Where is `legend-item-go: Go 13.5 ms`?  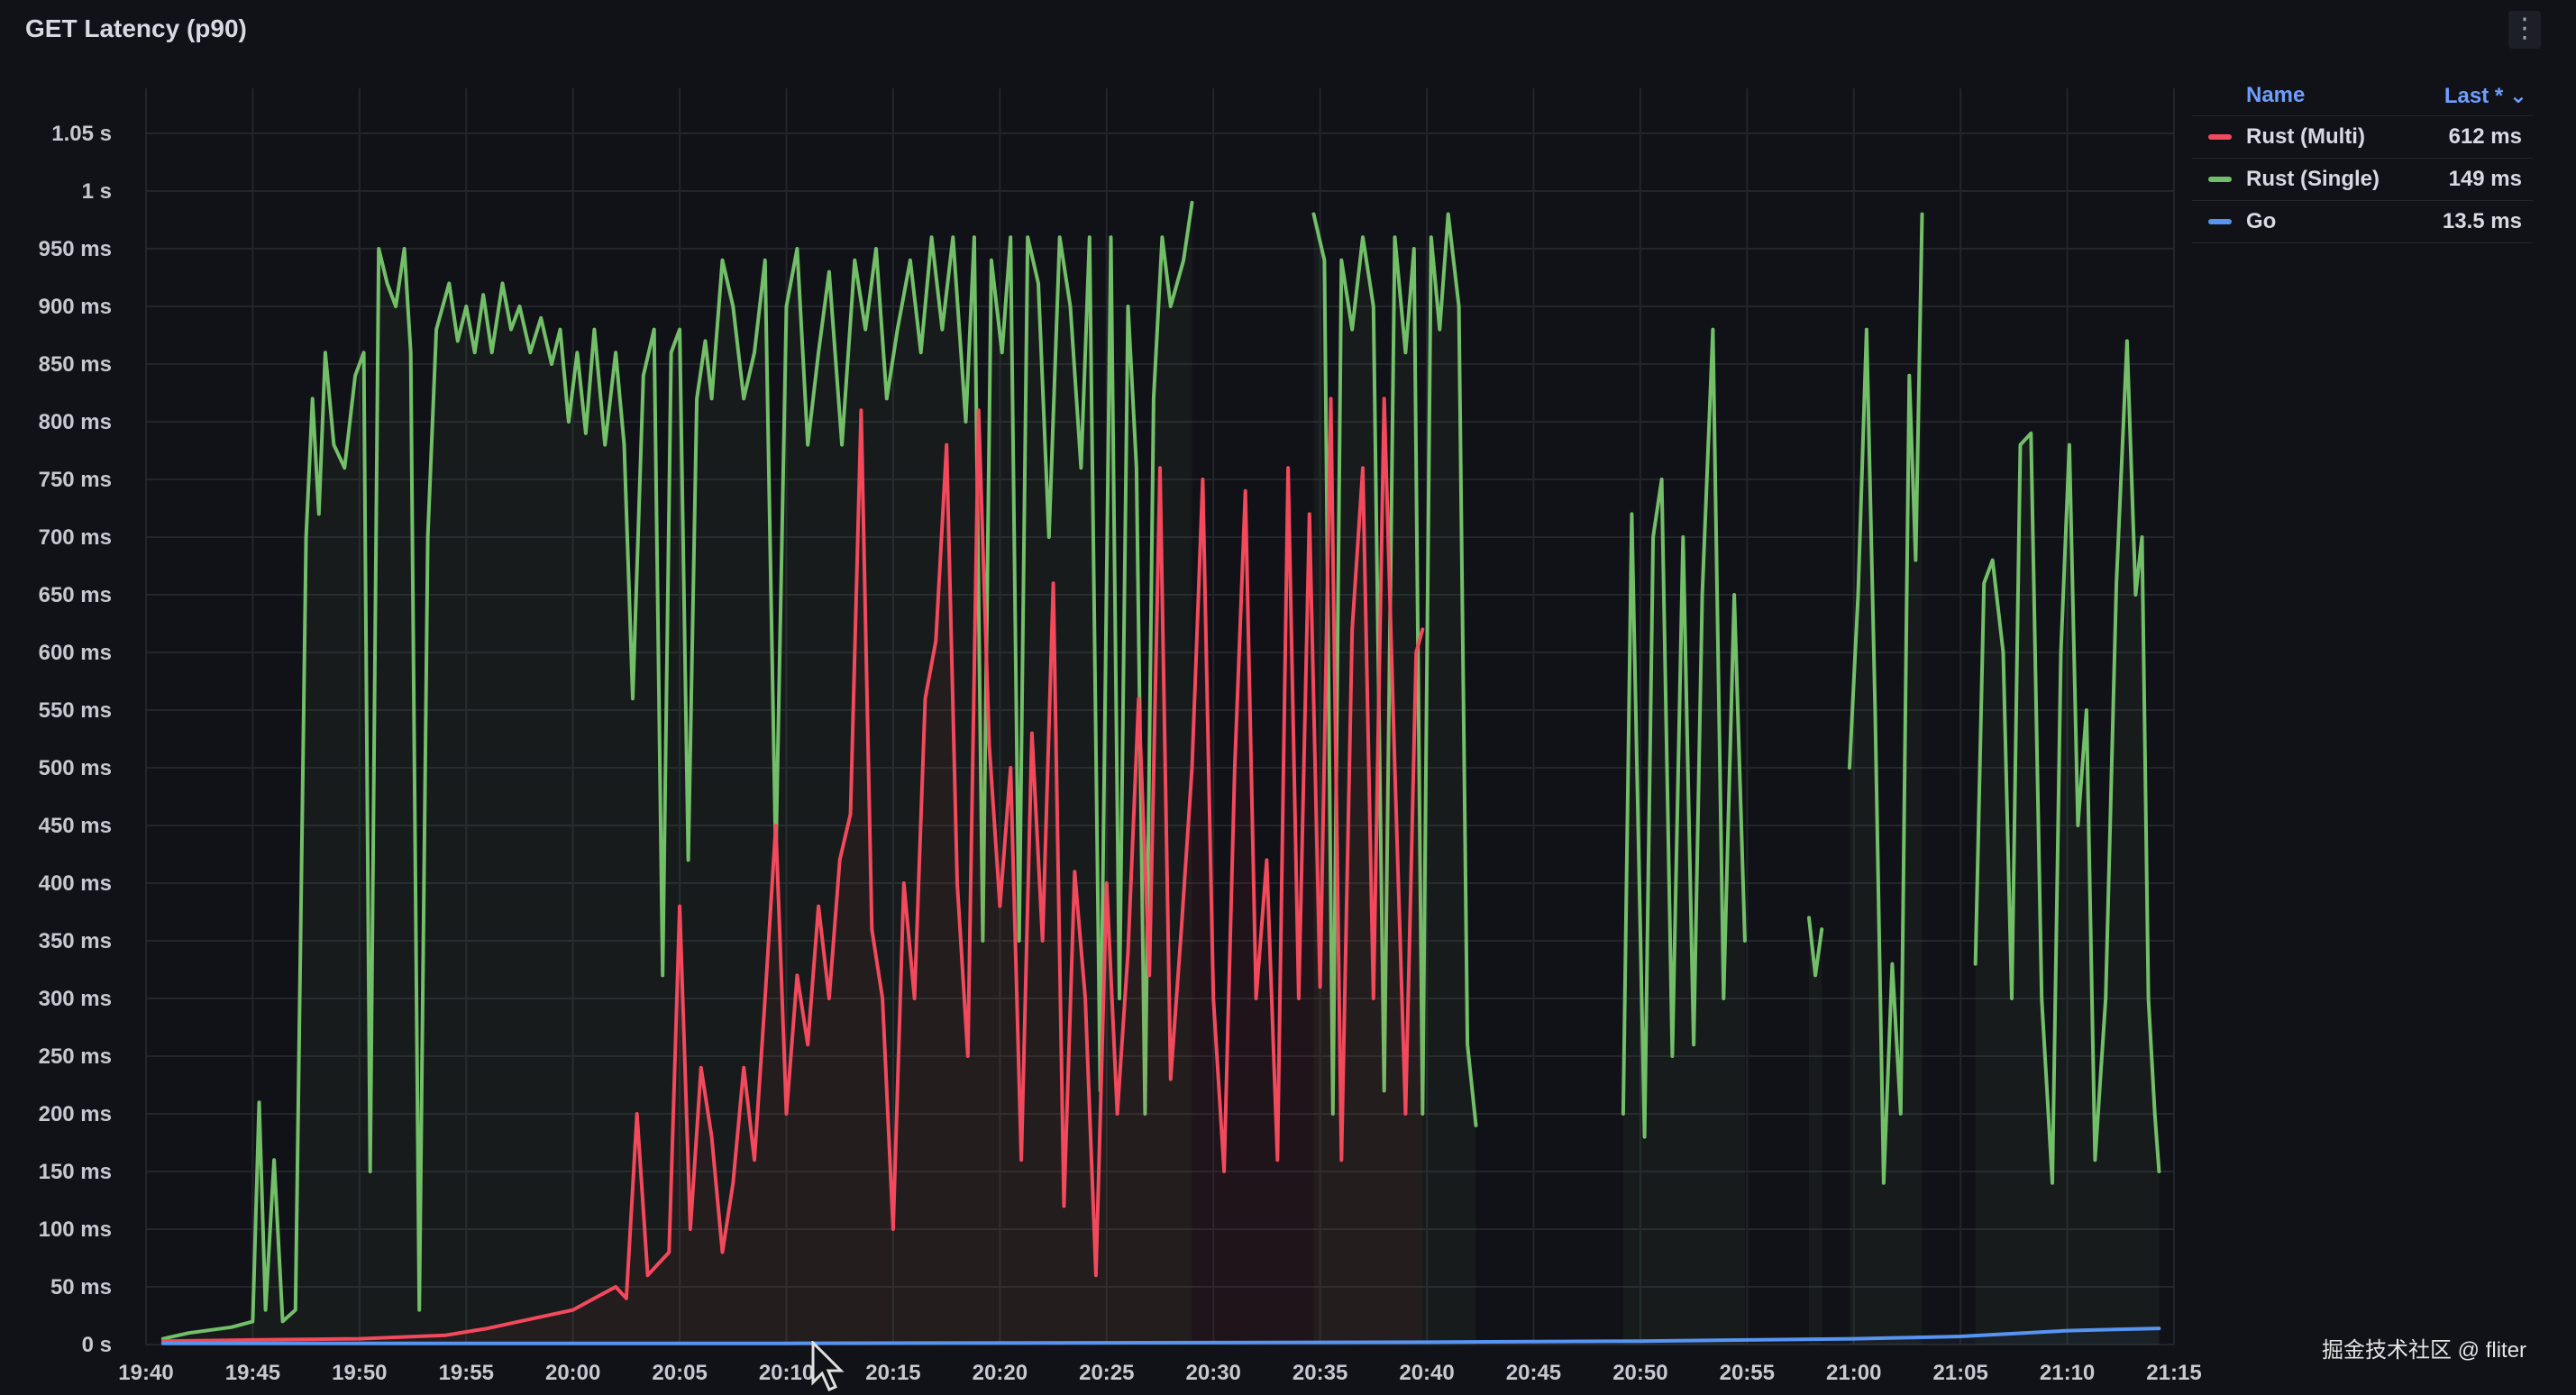 legend-item-go: Go 13.5 ms is located at coordinates (2362, 221).